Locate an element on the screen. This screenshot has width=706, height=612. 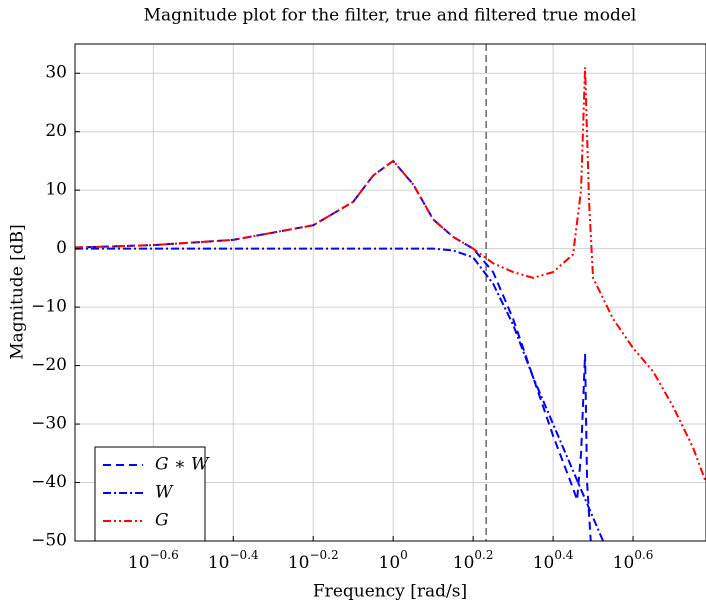
y-tick-label: −30 is located at coordinates (49, 424).